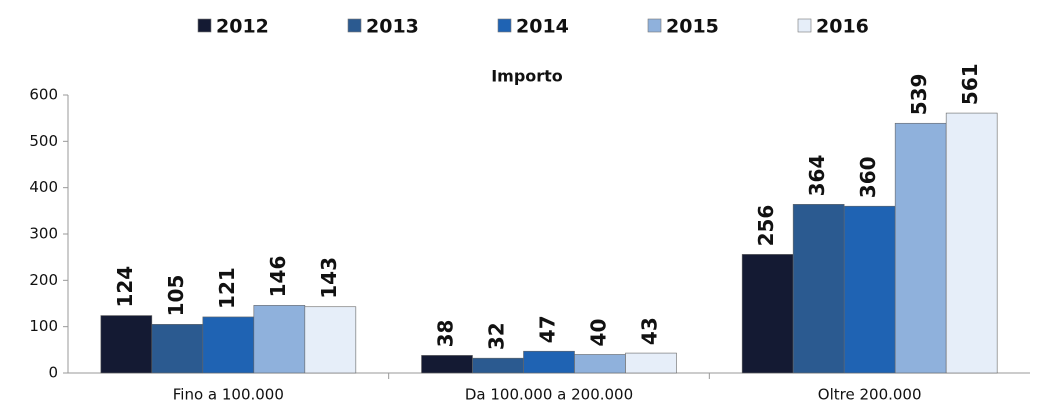 This screenshot has height=407, width=1041. Describe the element at coordinates (549, 395) in the screenshot. I see `x-tick-label: Da 100.000 a 200.000` at that location.